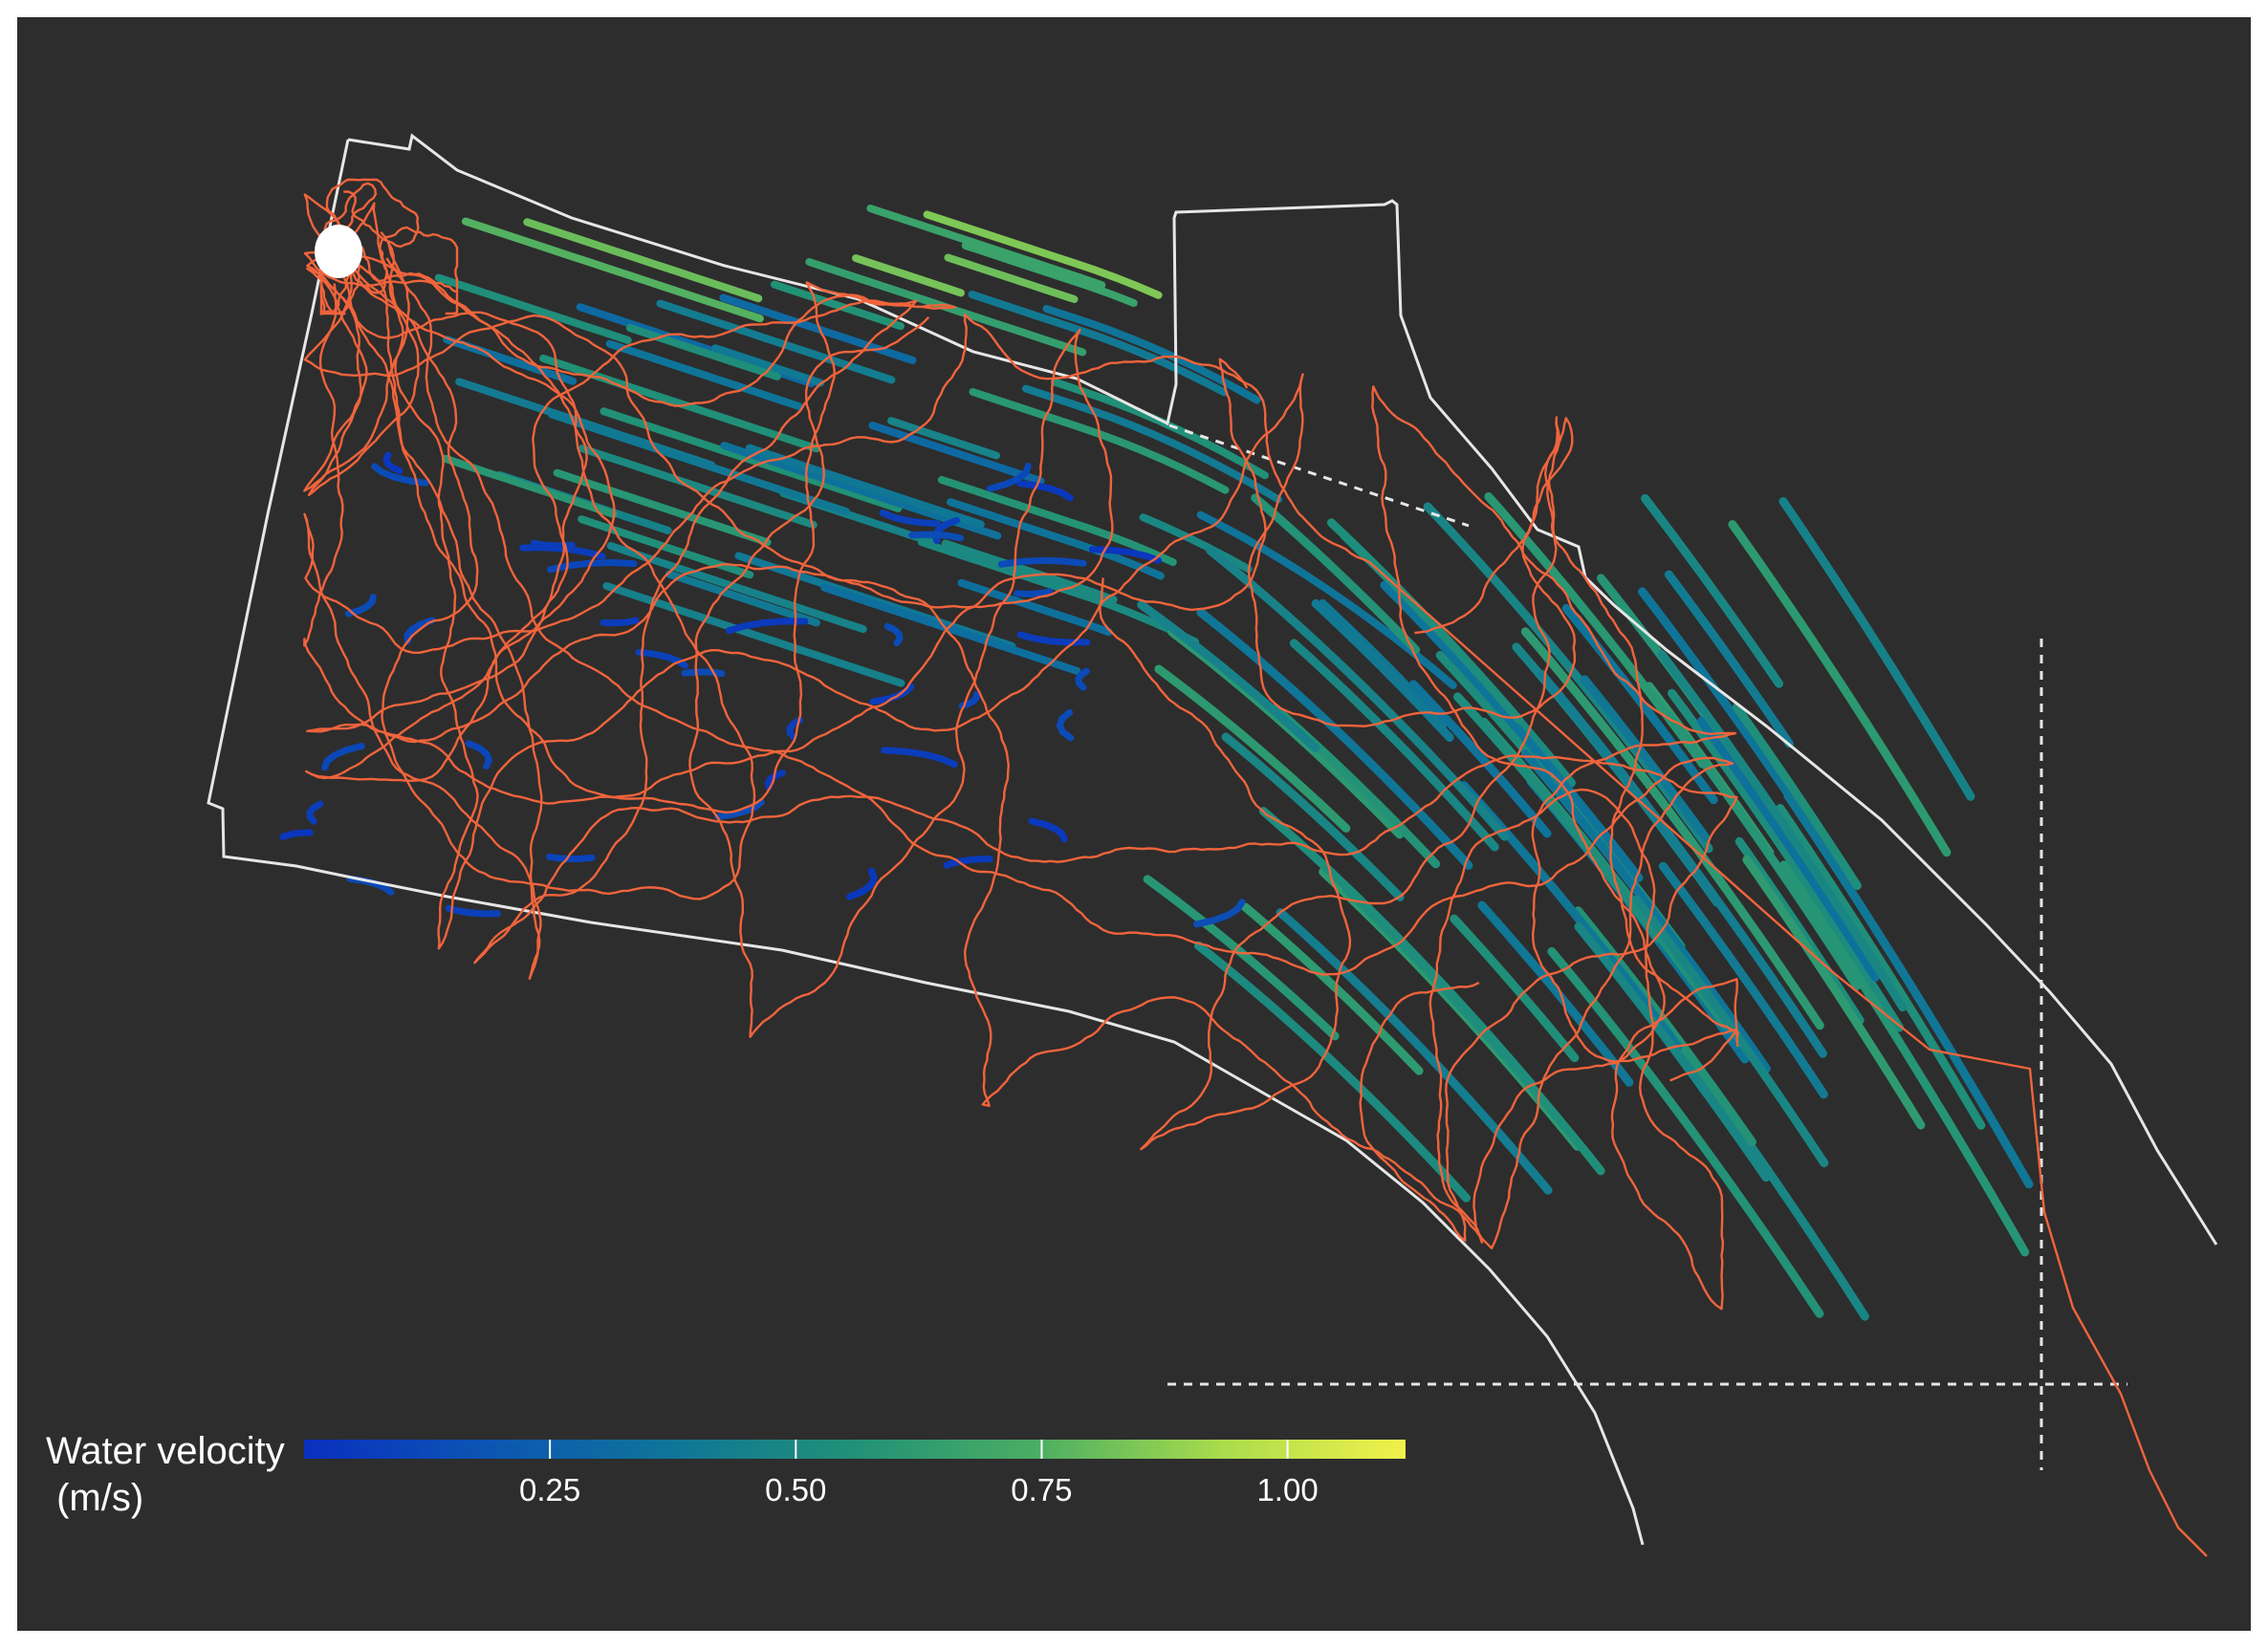 The width and height of the screenshot is (2268, 1648). Describe the element at coordinates (166, 1451) in the screenshot. I see `legend-title: Water velocity` at that location.